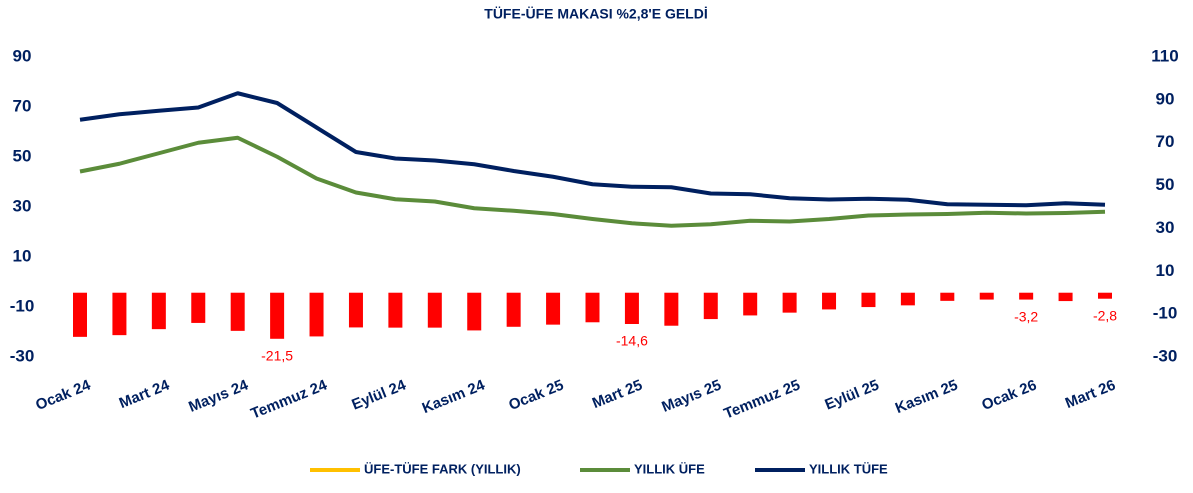 This screenshot has height=493, width=1193. I want to click on y-tick-label: -10, so click(22, 305).